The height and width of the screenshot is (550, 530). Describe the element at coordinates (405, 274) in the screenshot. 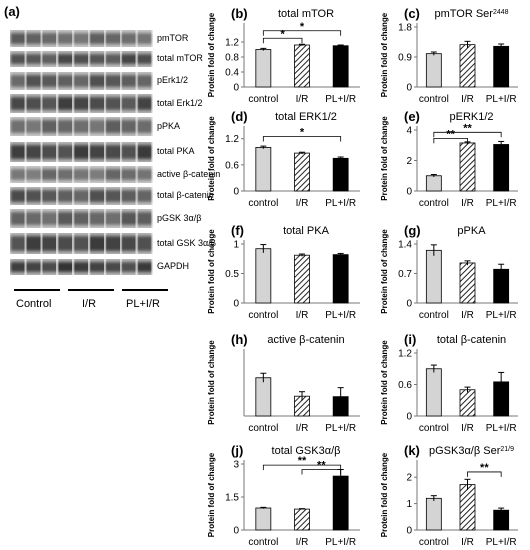

I see `y-tick-label: 0.7` at that location.